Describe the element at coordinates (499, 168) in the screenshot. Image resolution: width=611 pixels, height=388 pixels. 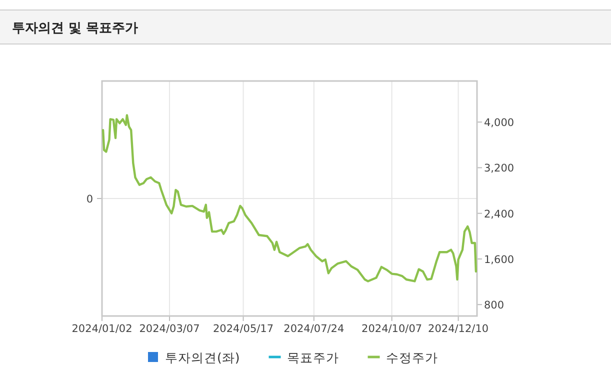
I see `y2-tick-label: 3,200` at that location.